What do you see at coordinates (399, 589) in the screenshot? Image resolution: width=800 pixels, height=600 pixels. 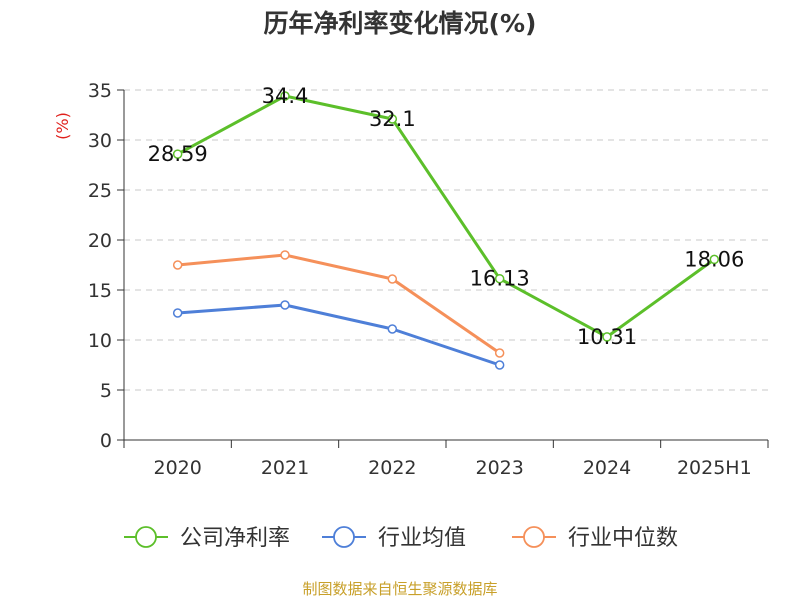 I see `source-note: 制图数据来自恒生聚源数据库` at bounding box center [399, 589].